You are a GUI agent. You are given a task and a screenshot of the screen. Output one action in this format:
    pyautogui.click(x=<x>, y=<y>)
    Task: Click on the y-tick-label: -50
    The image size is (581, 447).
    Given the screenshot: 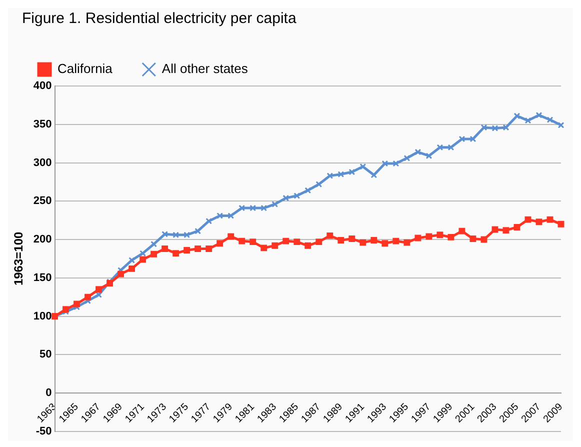 What is the action you would take?
    pyautogui.click(x=44, y=431)
    